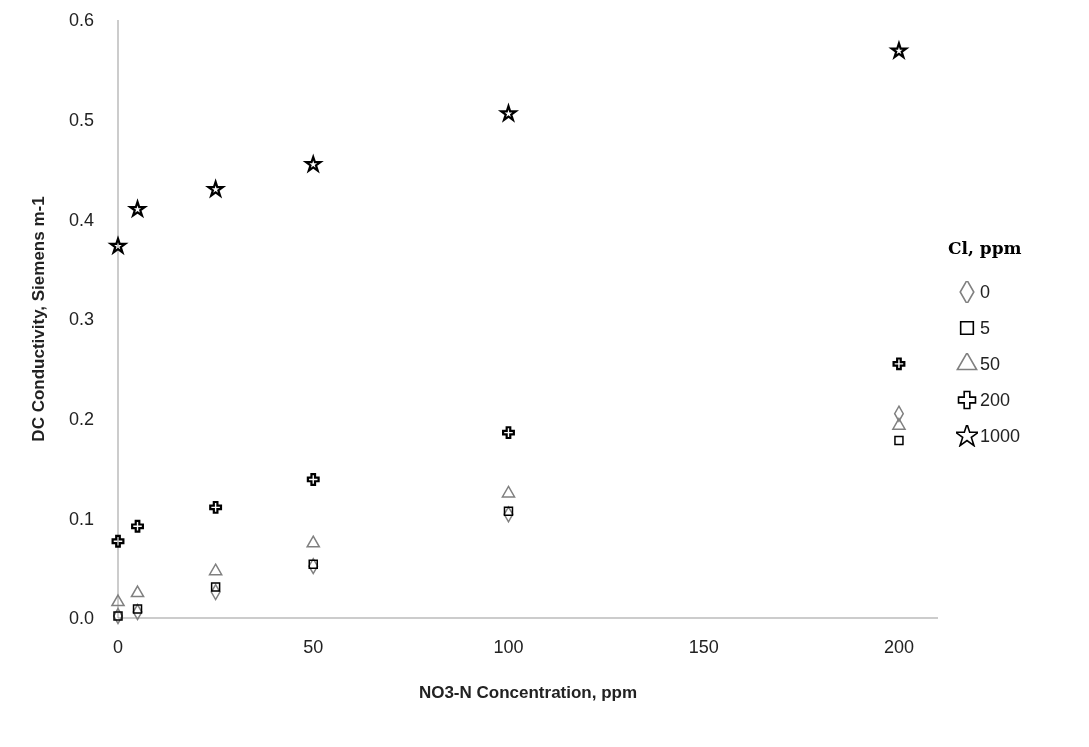 The image size is (1089, 747). I want to click on y-tick-label: 0.6, so click(81, 20).